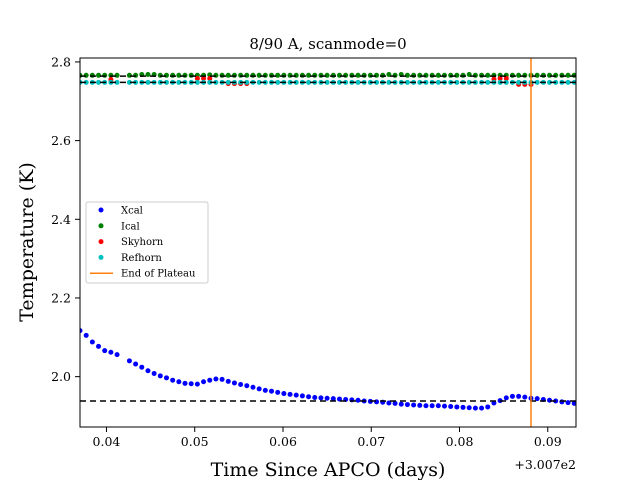  I want to click on legend-label: Refhorn, so click(141, 258).